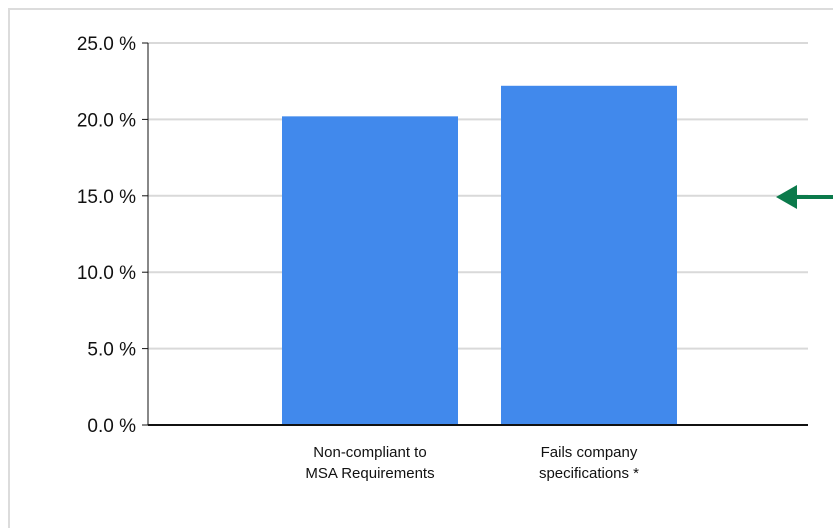 The image size is (833, 528). I want to click on y-tick-label: 10.0 %, so click(106, 273).